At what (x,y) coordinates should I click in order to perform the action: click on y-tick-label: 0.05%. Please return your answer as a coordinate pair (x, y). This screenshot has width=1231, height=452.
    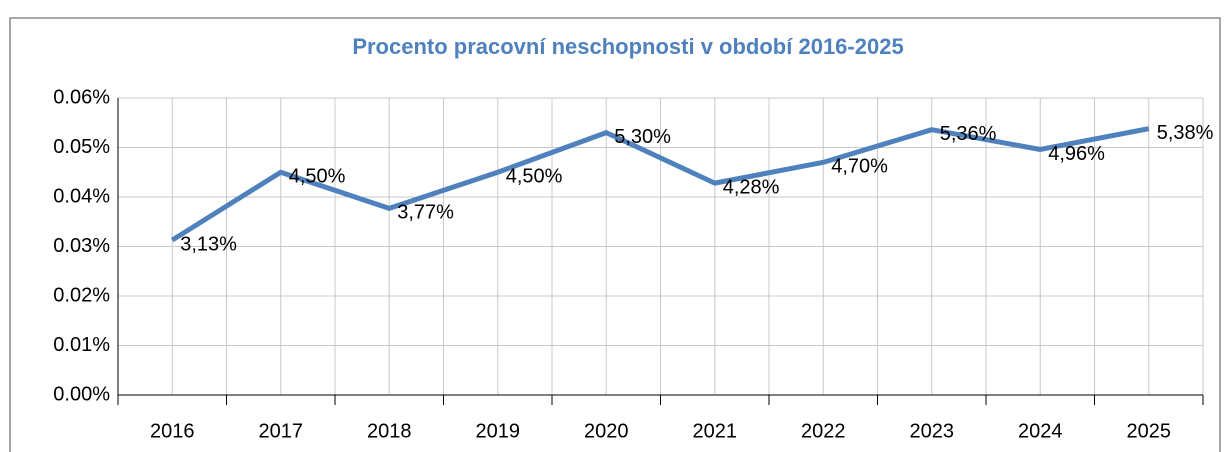
    Looking at the image, I should click on (81, 147).